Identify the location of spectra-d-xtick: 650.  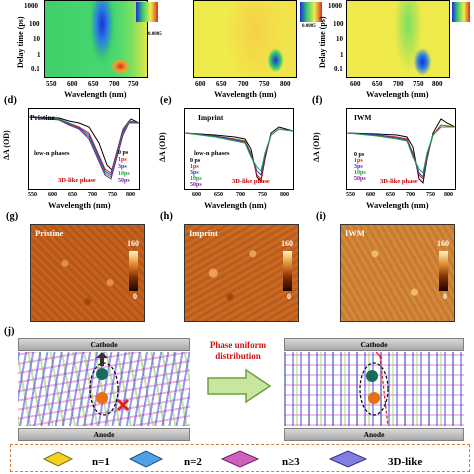
(72, 195).